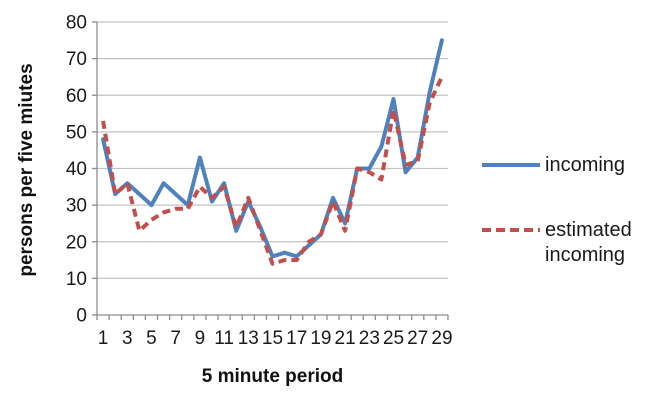 The image size is (650, 413). Describe the element at coordinates (296, 338) in the screenshot. I see `x-tick-label: 17` at that location.